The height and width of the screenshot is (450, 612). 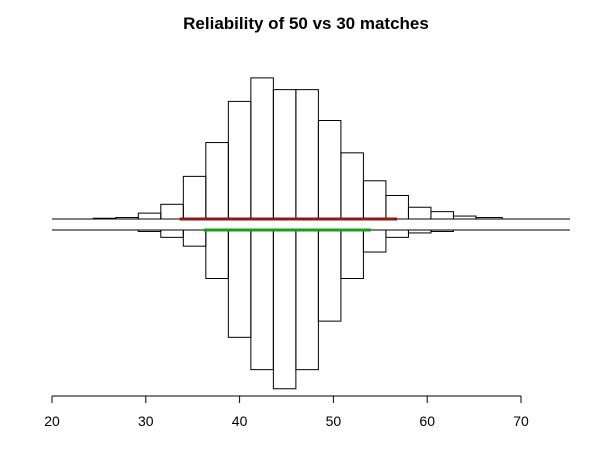 I want to click on x-tick-label-4: 60, so click(x=427, y=421).